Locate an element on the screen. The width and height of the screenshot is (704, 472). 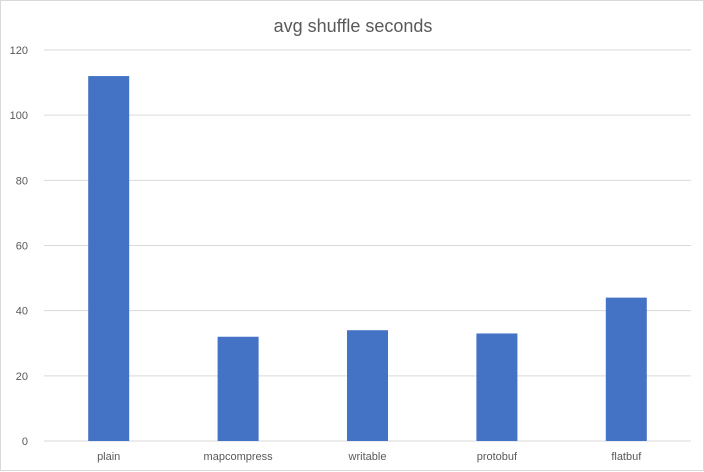
y-tick-label: 100 is located at coordinates (19, 116).